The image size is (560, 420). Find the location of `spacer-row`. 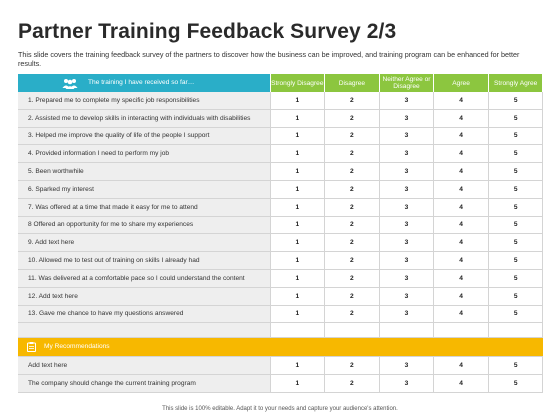

spacer-row is located at coordinates (281, 330).